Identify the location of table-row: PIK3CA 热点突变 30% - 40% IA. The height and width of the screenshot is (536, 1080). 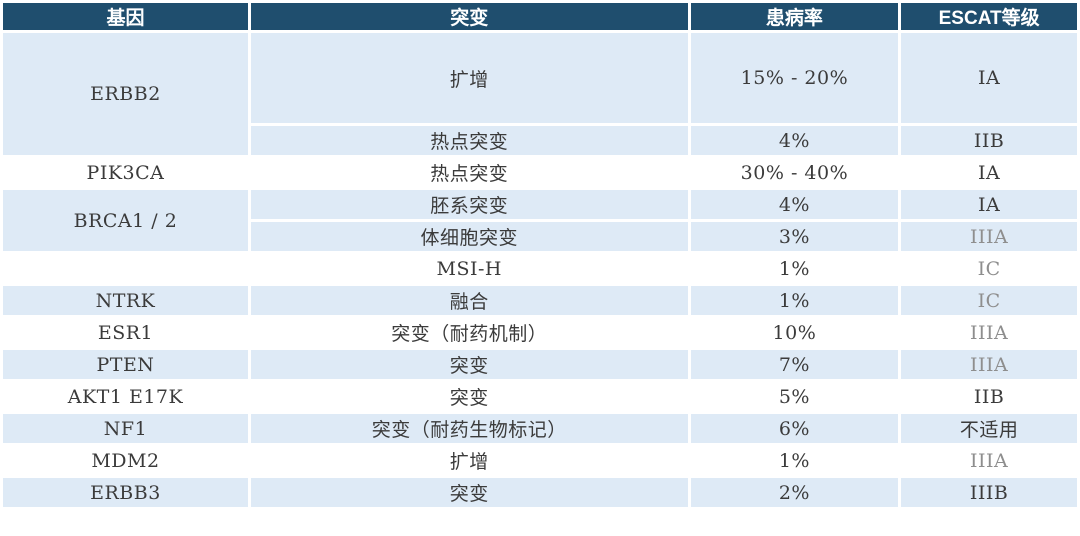
(540, 172).